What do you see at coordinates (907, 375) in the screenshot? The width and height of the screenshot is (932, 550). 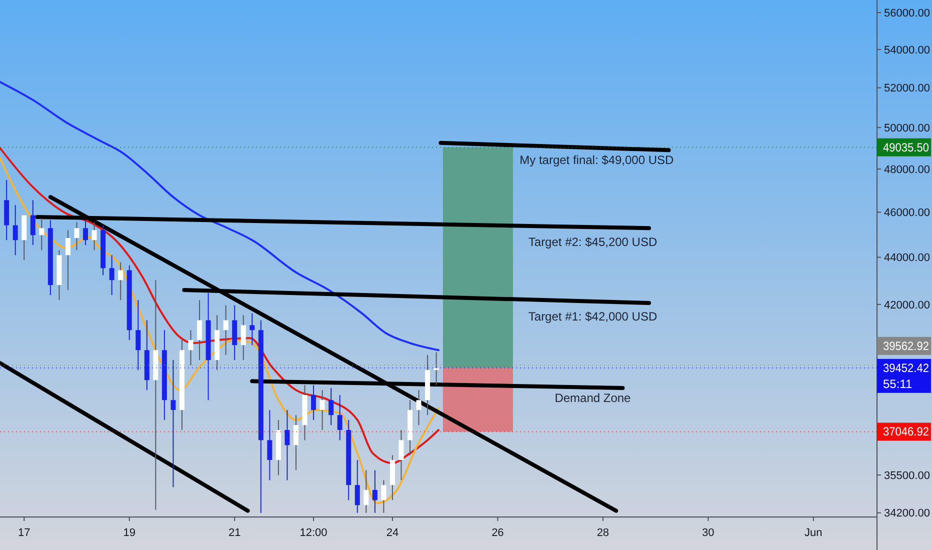 I see `ref-line-label: 39452.42 55:11` at bounding box center [907, 375].